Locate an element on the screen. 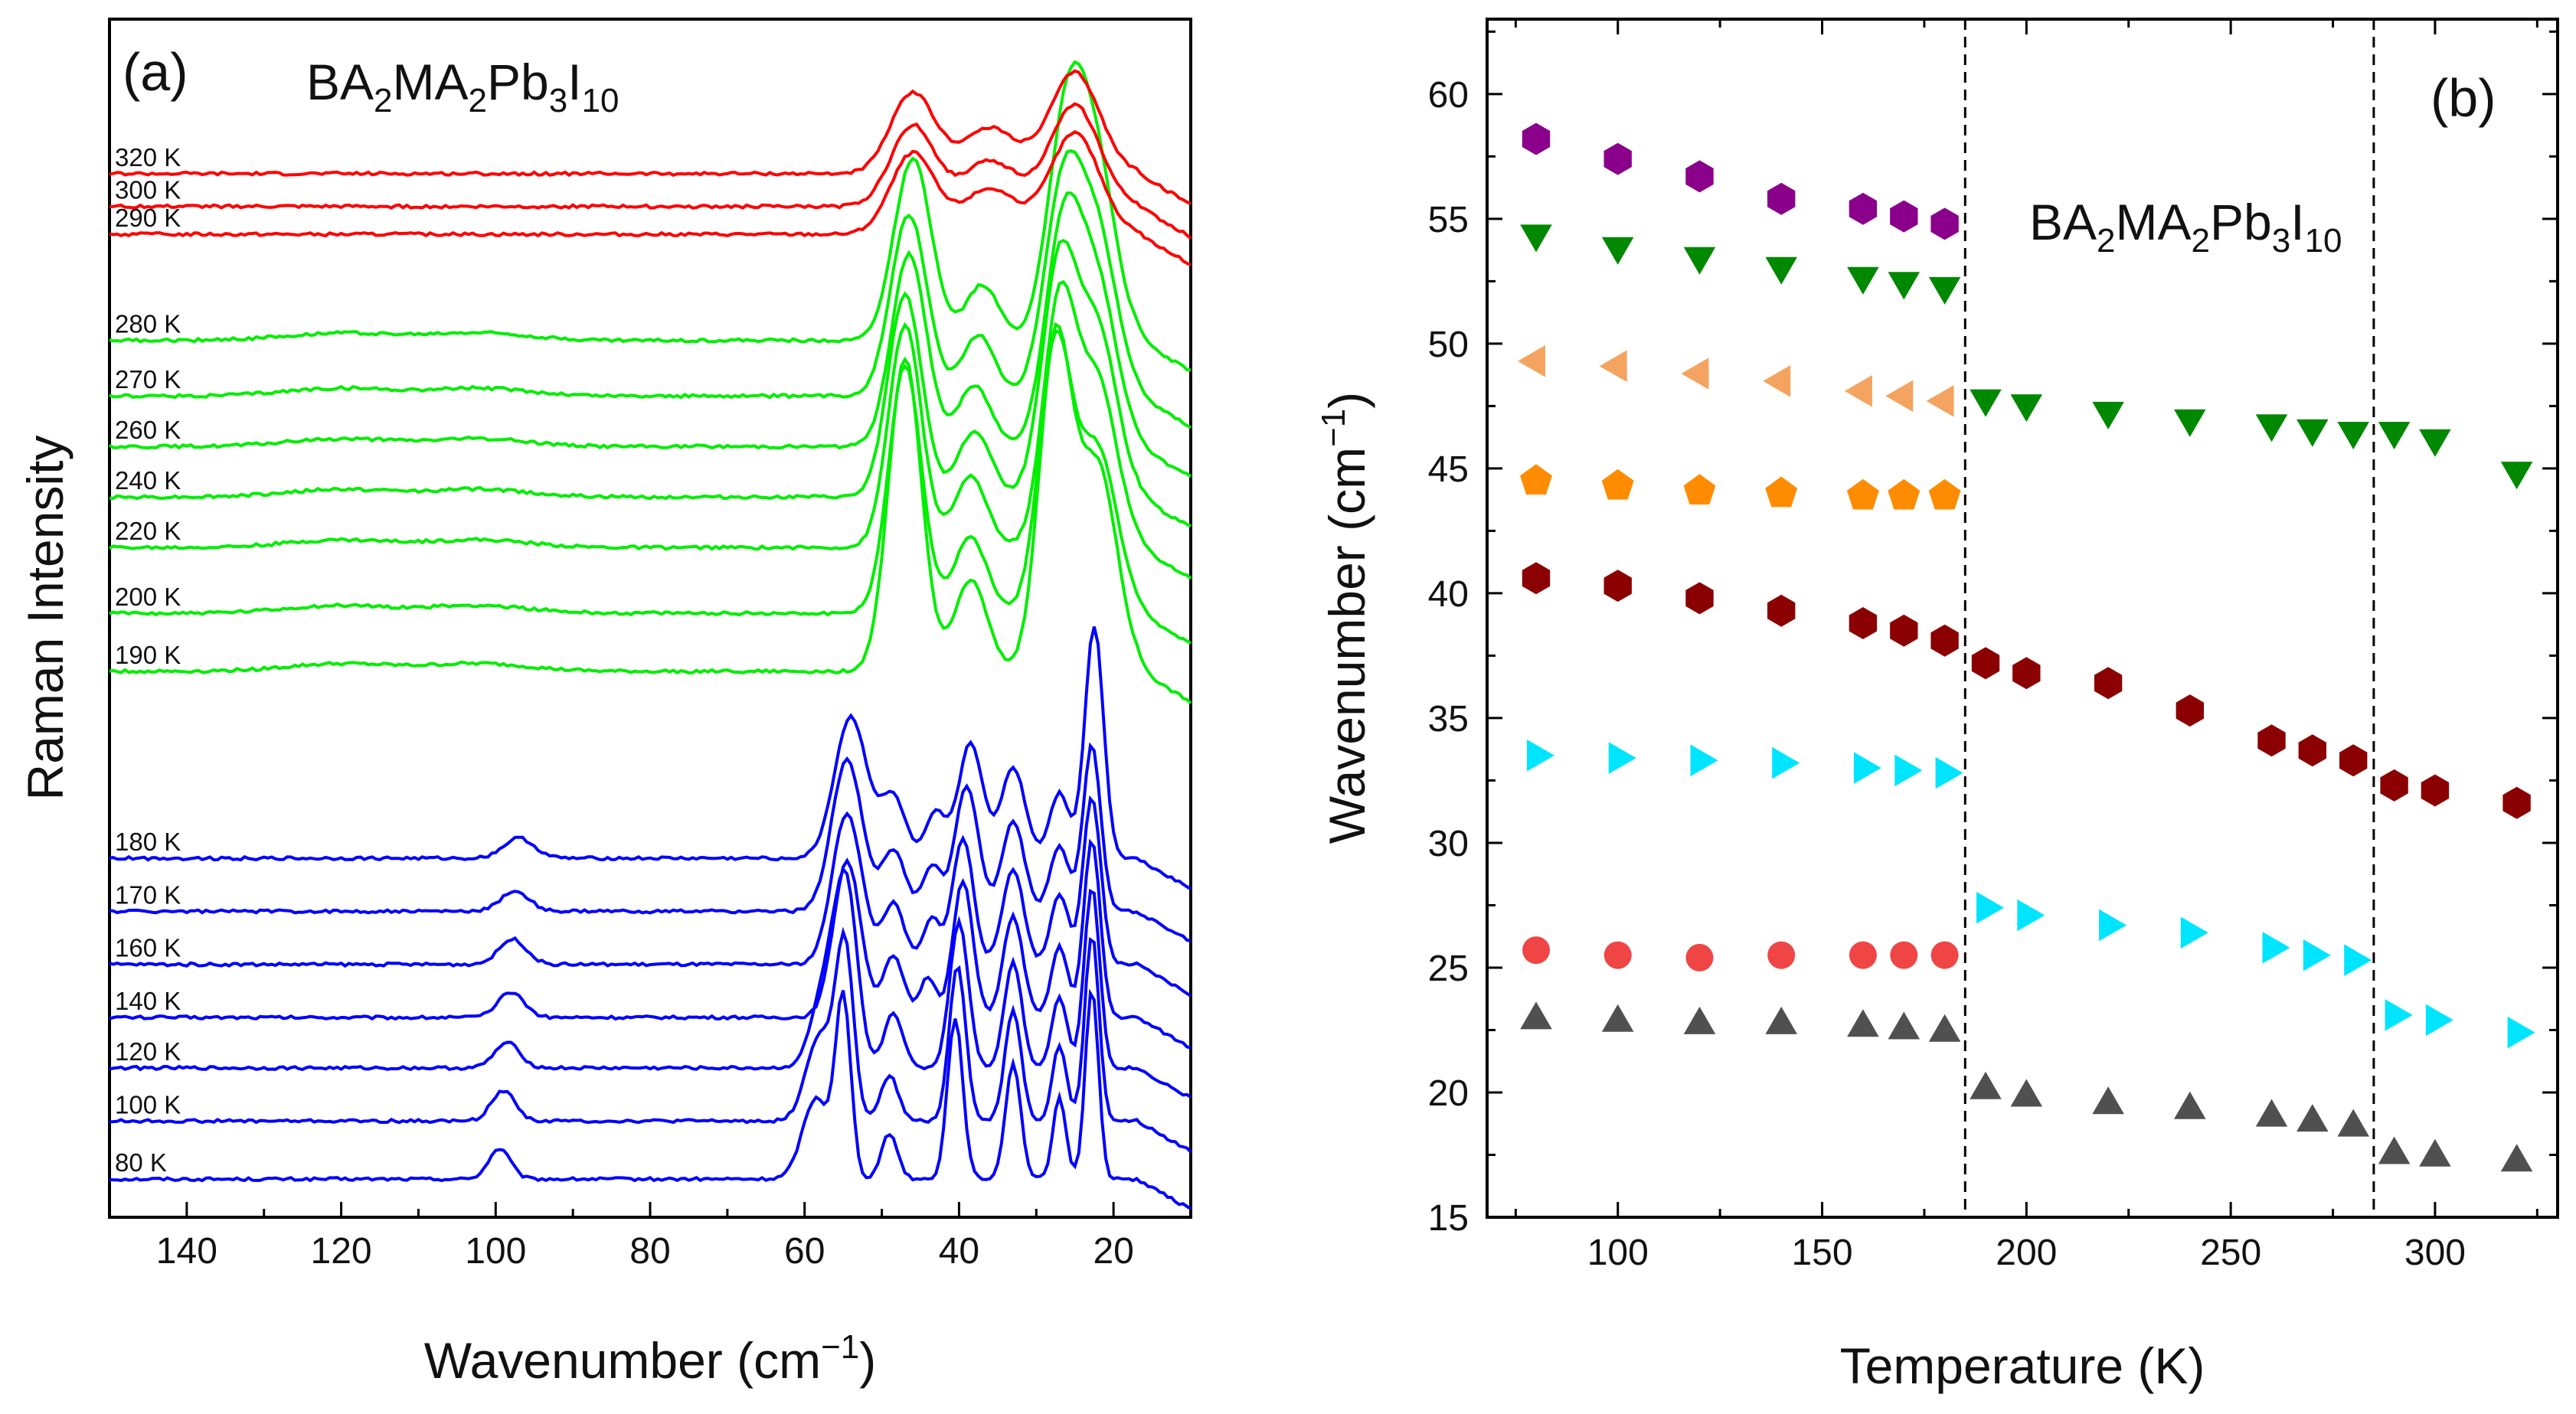  spectrum-220-k is located at coordinates (650, 430).